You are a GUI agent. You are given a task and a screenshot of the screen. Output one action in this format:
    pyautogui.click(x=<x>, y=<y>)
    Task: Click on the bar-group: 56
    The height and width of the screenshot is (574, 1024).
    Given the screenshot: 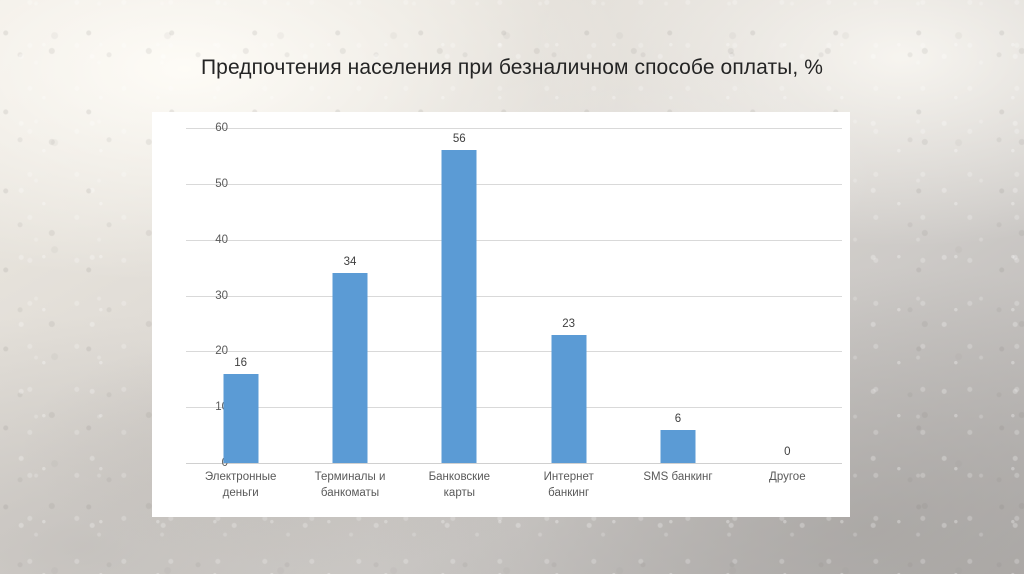 What is the action you would take?
    pyautogui.click(x=459, y=298)
    